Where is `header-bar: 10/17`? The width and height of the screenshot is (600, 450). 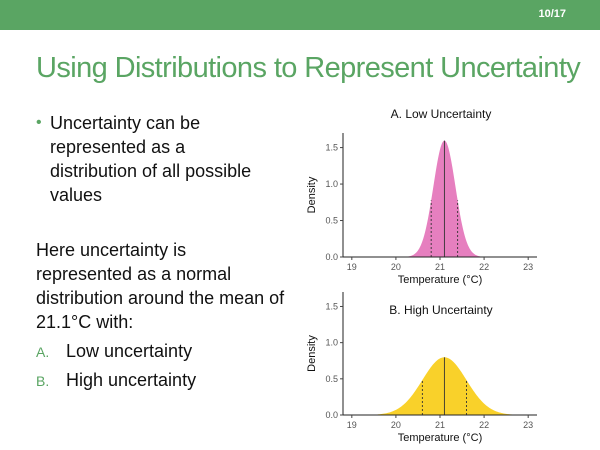 header-bar: 10/17 is located at coordinates (300, 15).